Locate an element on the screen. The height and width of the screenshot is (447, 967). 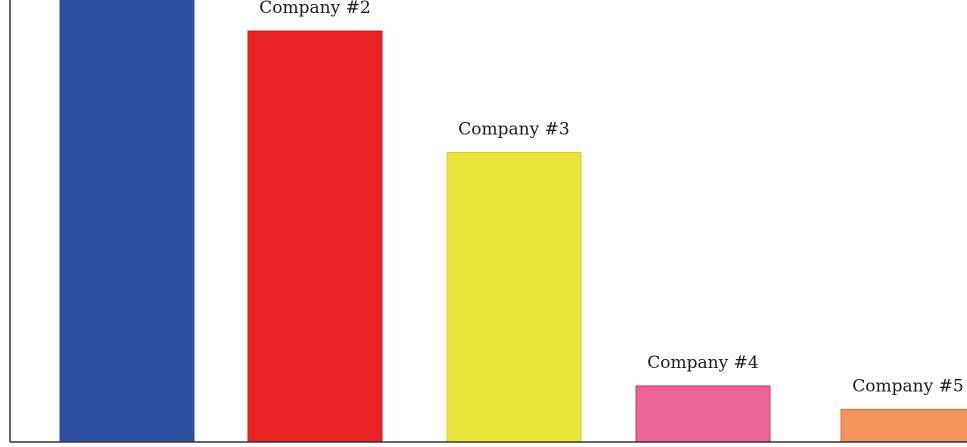
bar-label-5: Company #5 is located at coordinates (907, 386).